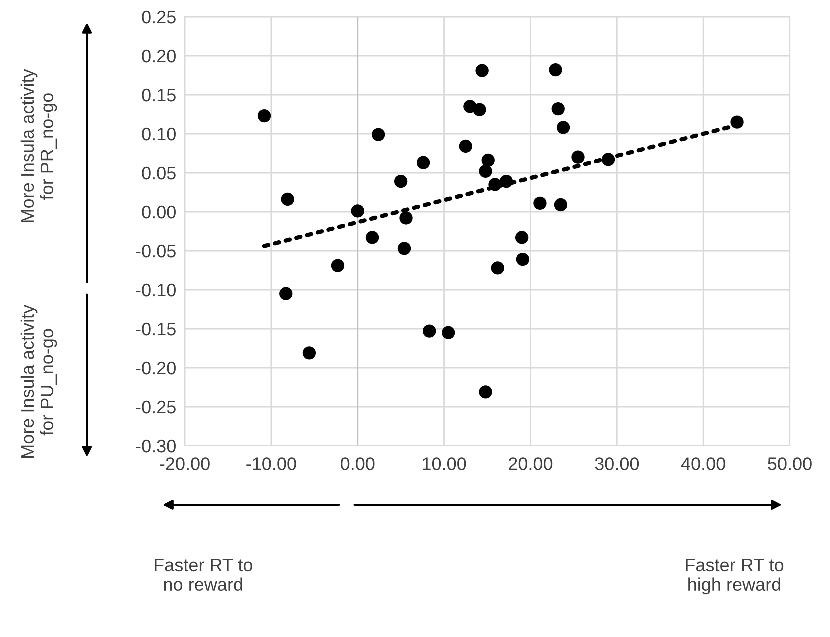 This screenshot has height=637, width=830. I want to click on text: Faster RT to no reward, so click(203, 575).